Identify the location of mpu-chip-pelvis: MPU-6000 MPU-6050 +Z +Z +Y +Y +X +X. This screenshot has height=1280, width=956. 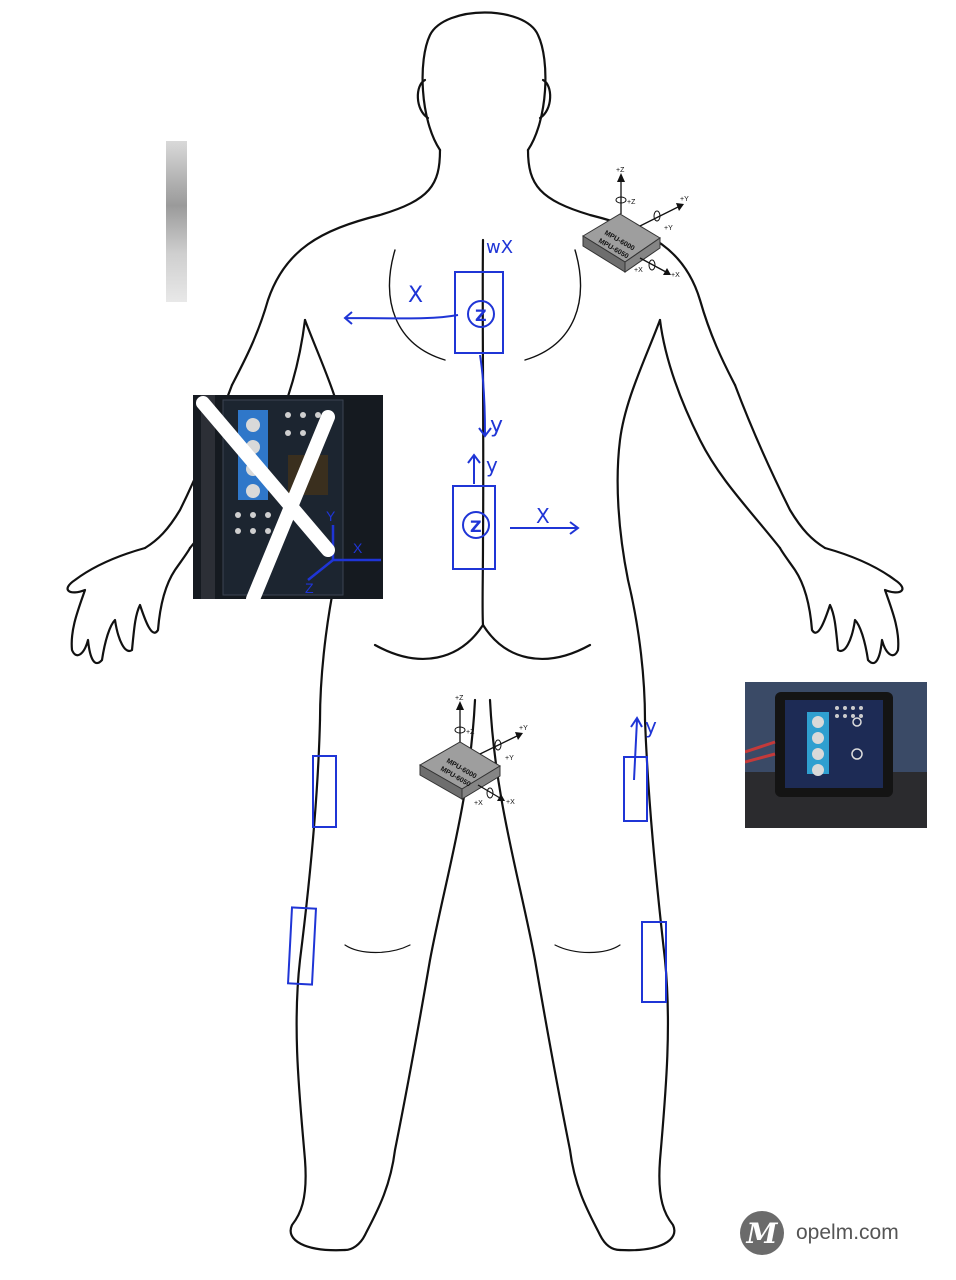
(473, 751).